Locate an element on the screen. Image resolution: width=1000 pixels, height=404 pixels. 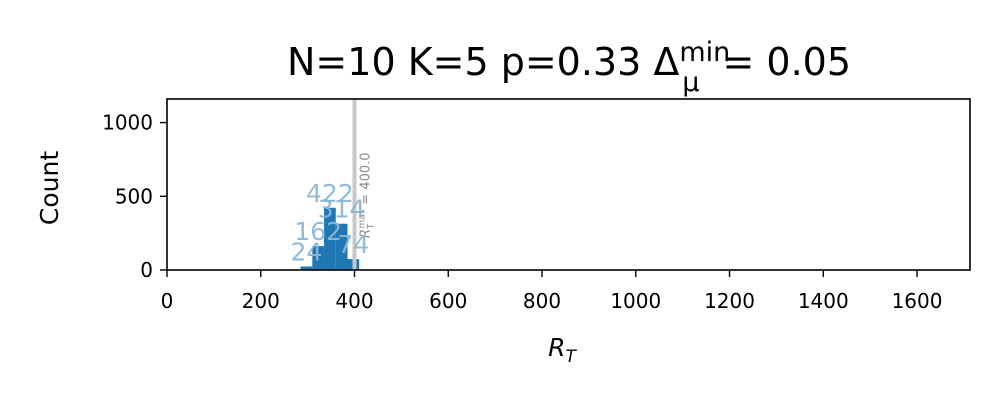
x-axis-label-sub: T is located at coordinates (571, 357).